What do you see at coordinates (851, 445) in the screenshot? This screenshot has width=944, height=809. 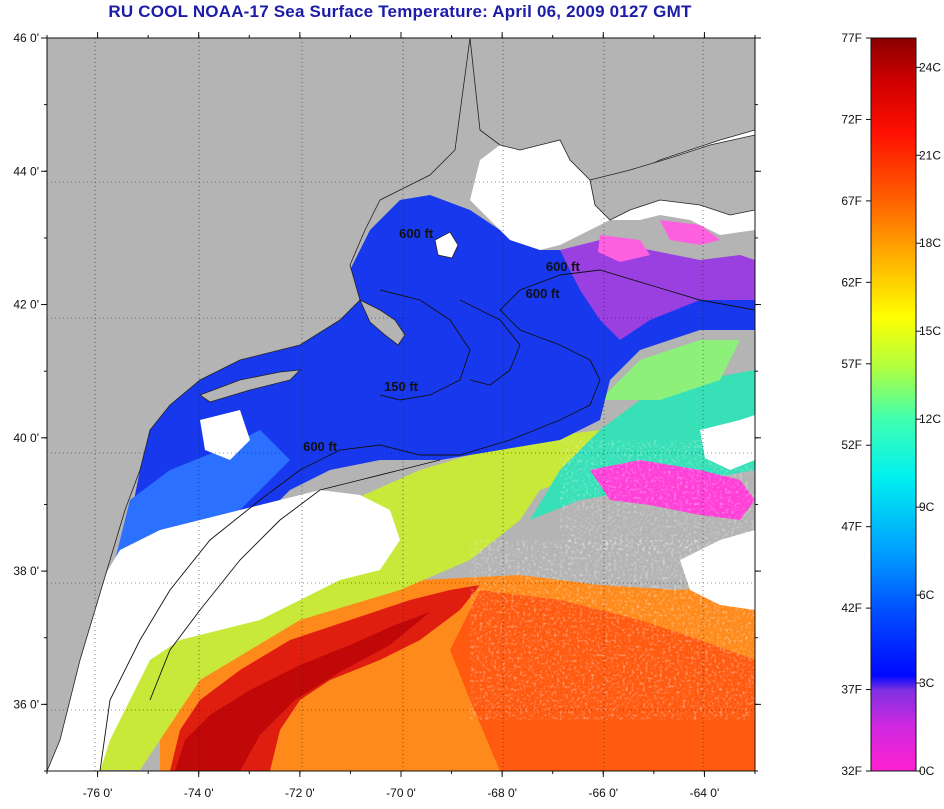 I see `colorbar-f-label: 52F` at bounding box center [851, 445].